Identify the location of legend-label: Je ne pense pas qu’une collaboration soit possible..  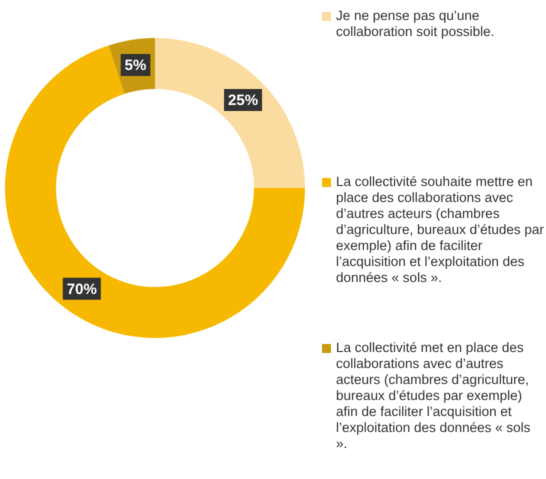
(416, 24).